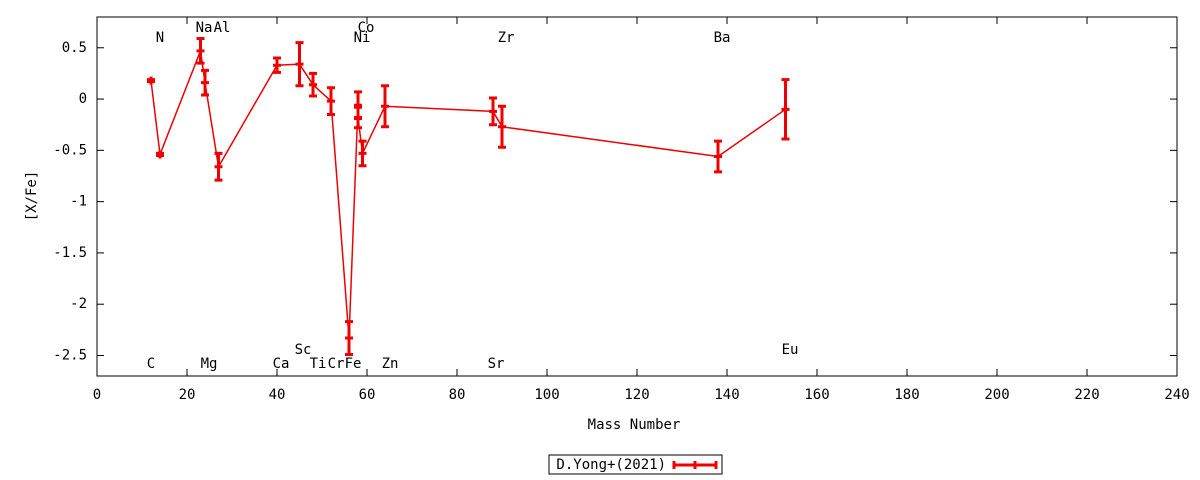  I want to click on legend-label: D.Yong+(2021), so click(611, 465).